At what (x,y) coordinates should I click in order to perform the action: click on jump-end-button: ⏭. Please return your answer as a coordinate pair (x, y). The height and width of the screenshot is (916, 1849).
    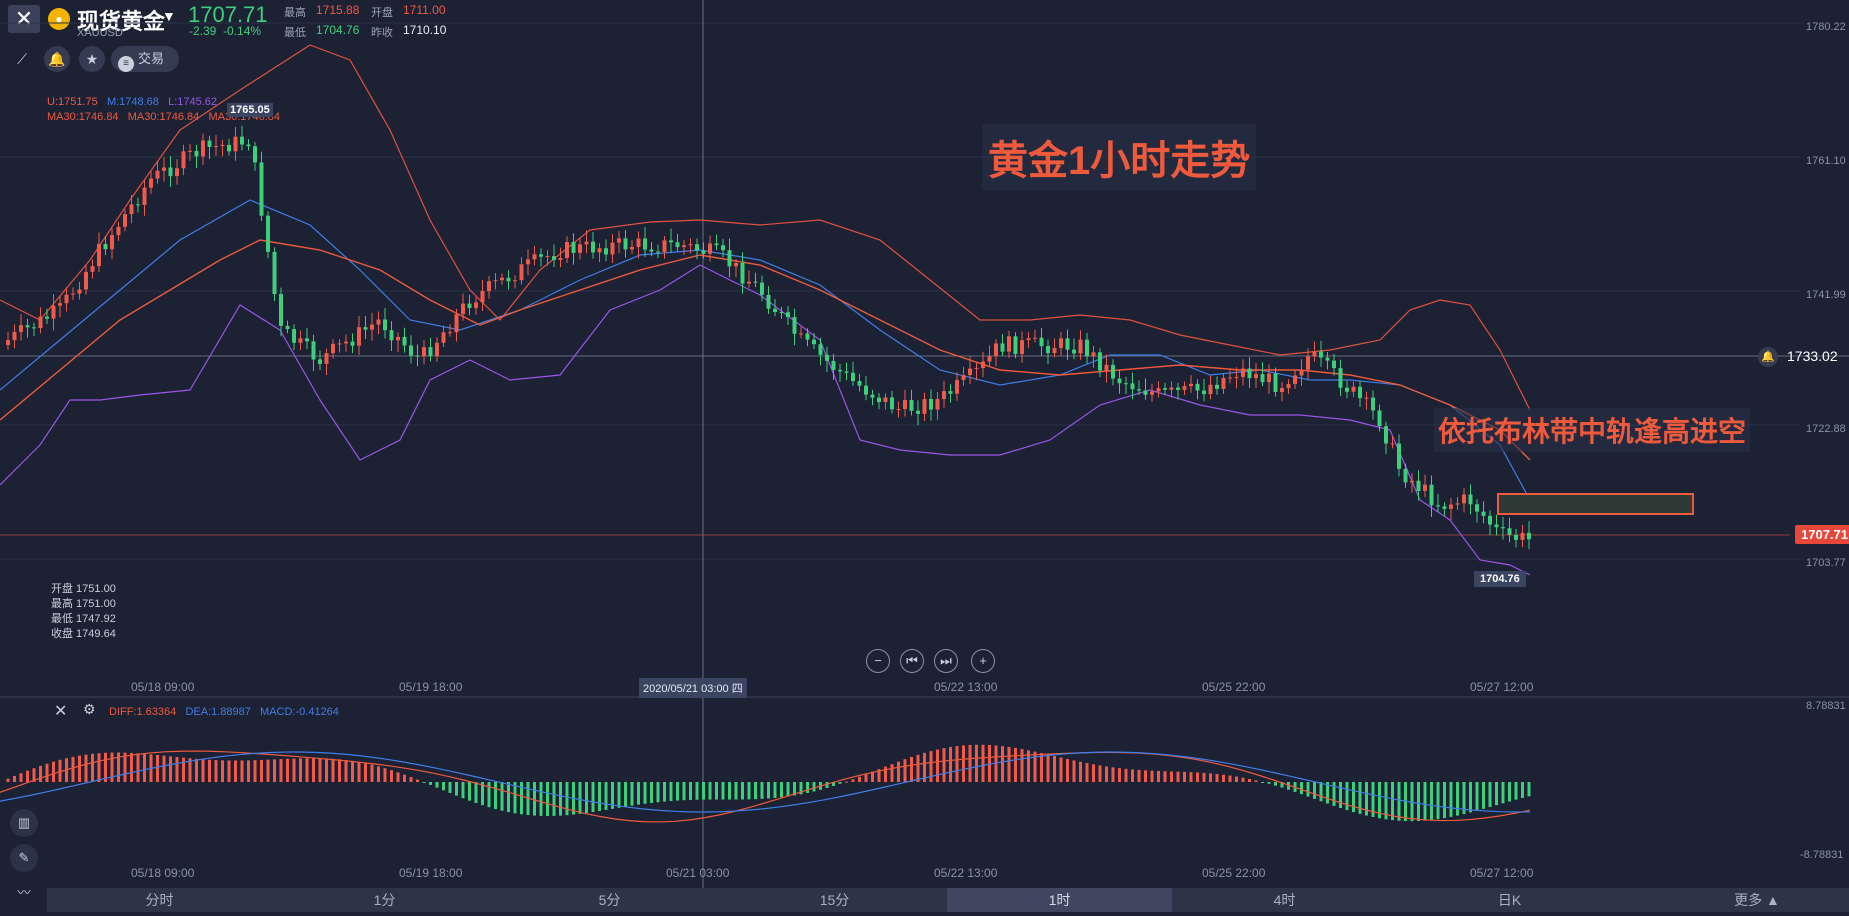
    Looking at the image, I should click on (946, 661).